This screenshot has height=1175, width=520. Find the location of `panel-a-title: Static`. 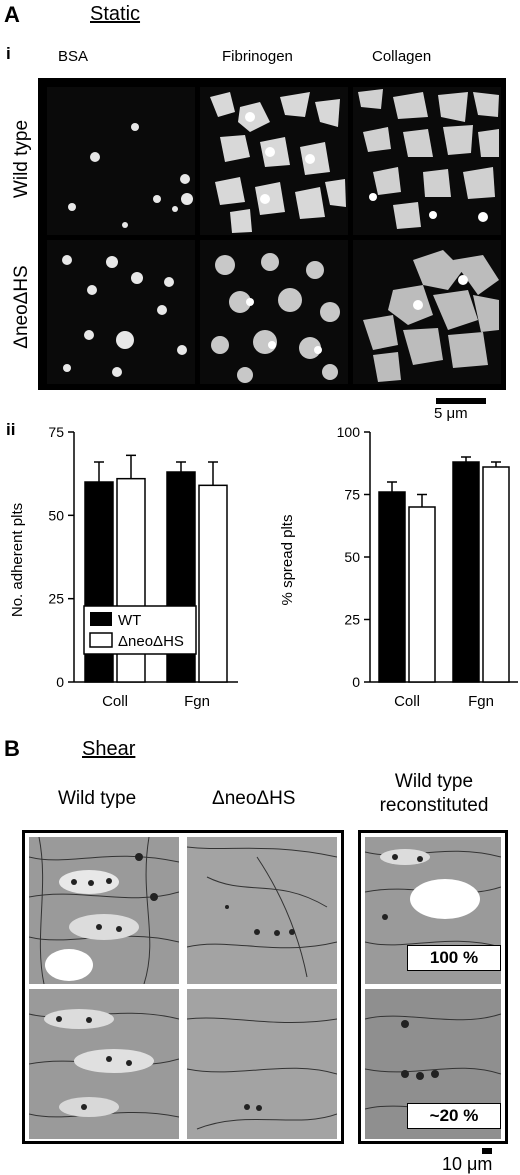

panel-a-title: Static is located at coordinates (115, 14).